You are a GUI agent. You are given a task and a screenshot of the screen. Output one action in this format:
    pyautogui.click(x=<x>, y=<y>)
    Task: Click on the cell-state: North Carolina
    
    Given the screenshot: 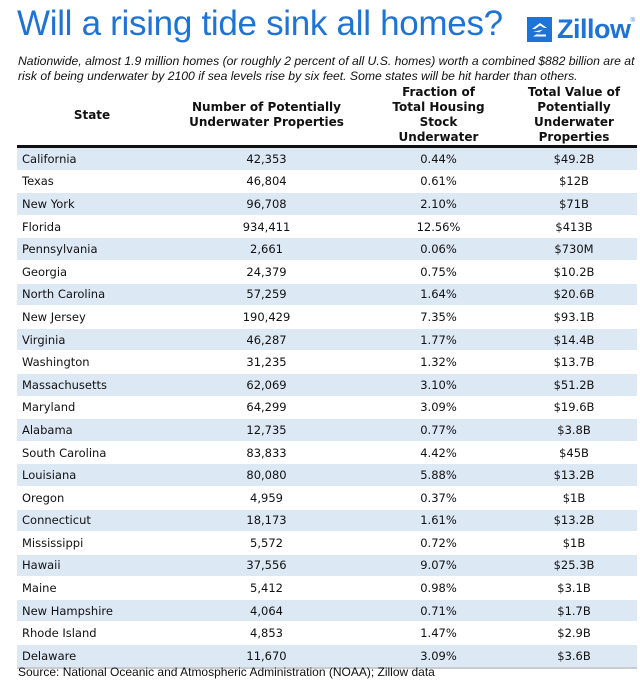 What is the action you would take?
    pyautogui.click(x=92, y=294)
    